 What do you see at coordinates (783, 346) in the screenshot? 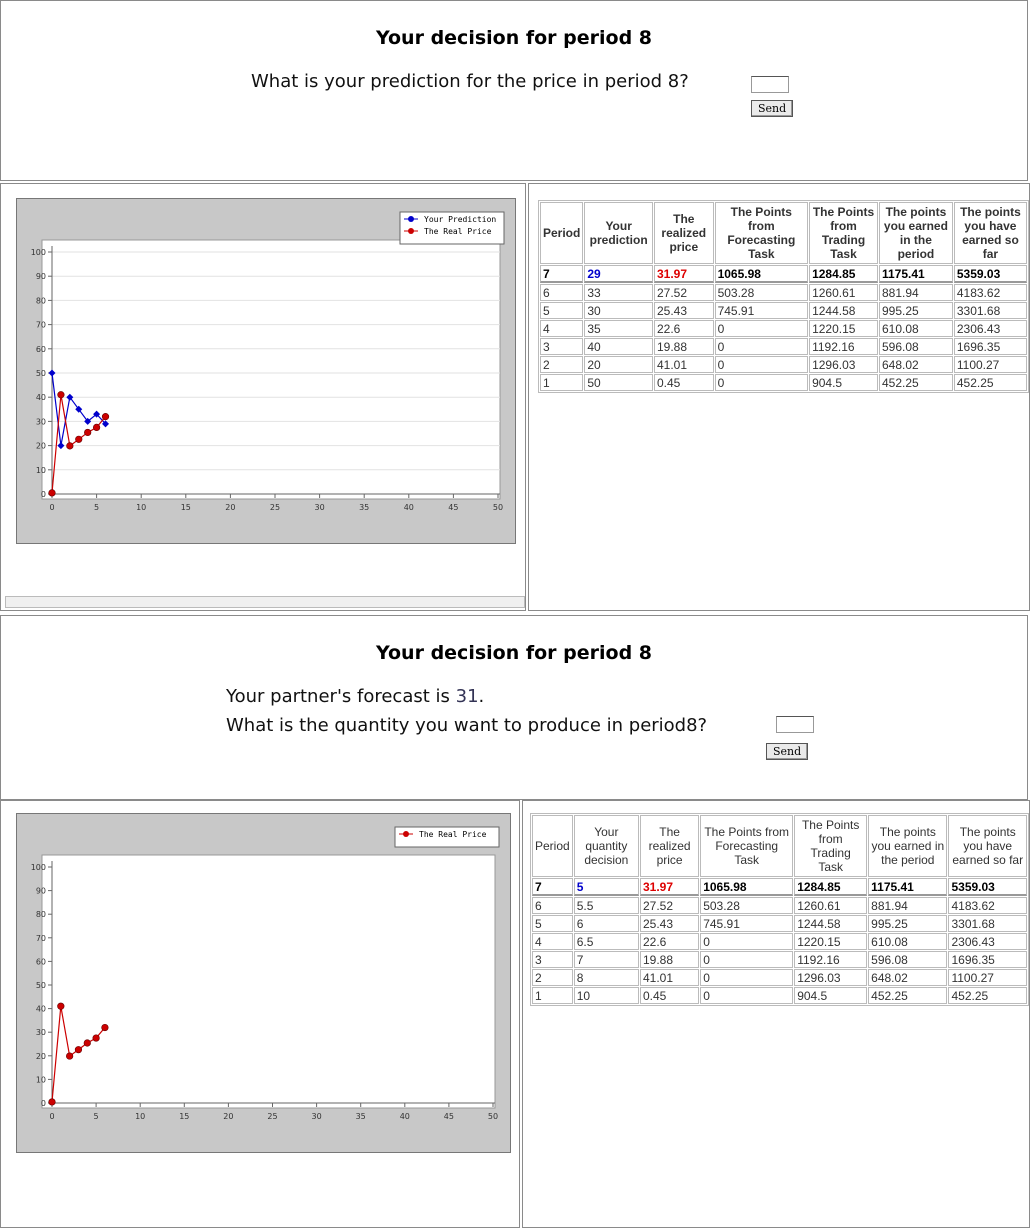
I see `row: 3 40 19.88 0 1192.16 596.08 1696.35` at bounding box center [783, 346].